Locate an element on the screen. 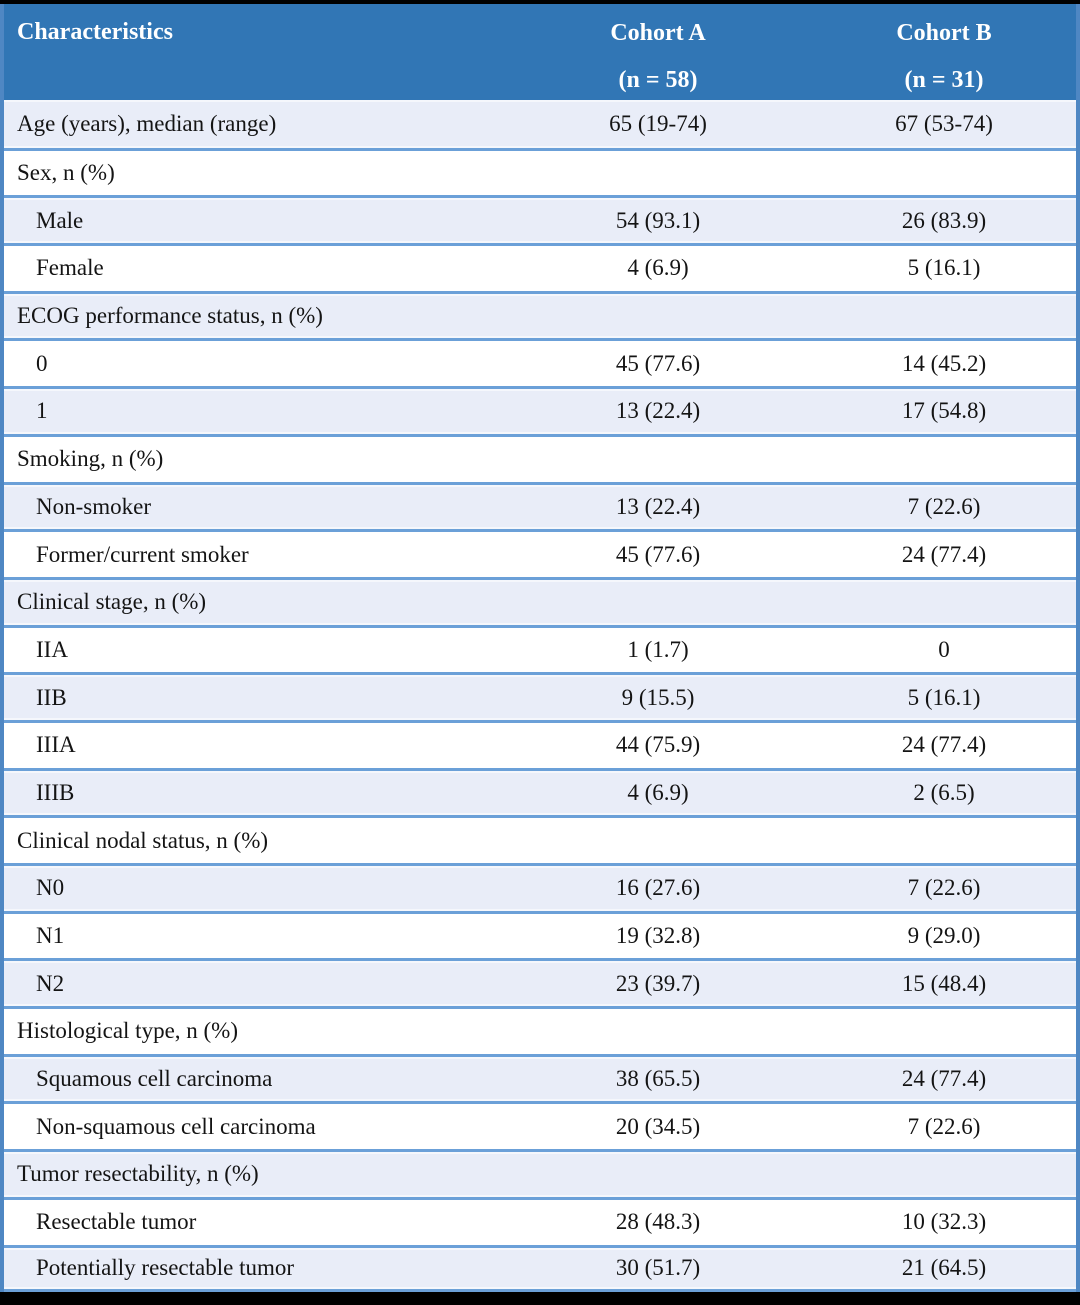  table-row: IIIB 4 (6.9) 2 (6.5) is located at coordinates (540, 791).